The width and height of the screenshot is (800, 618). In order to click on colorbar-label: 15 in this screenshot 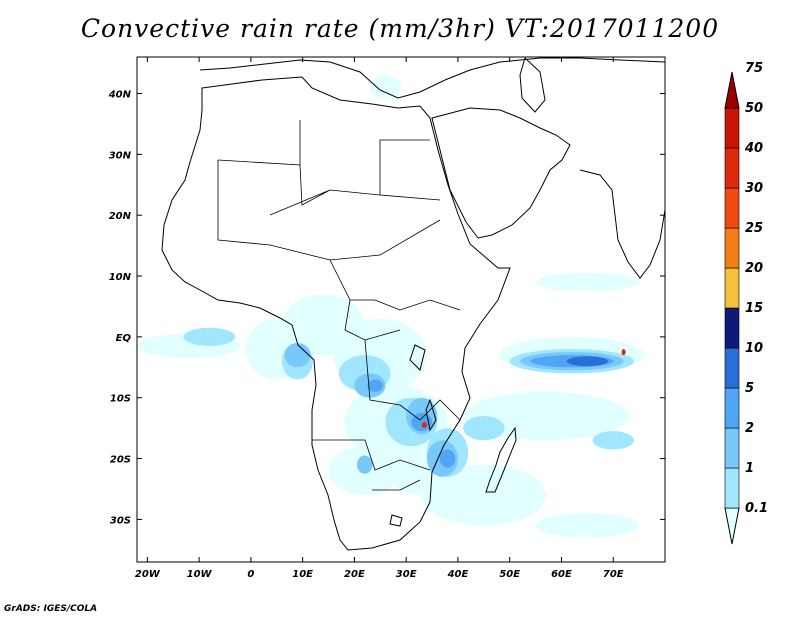, I will do `click(754, 308)`.